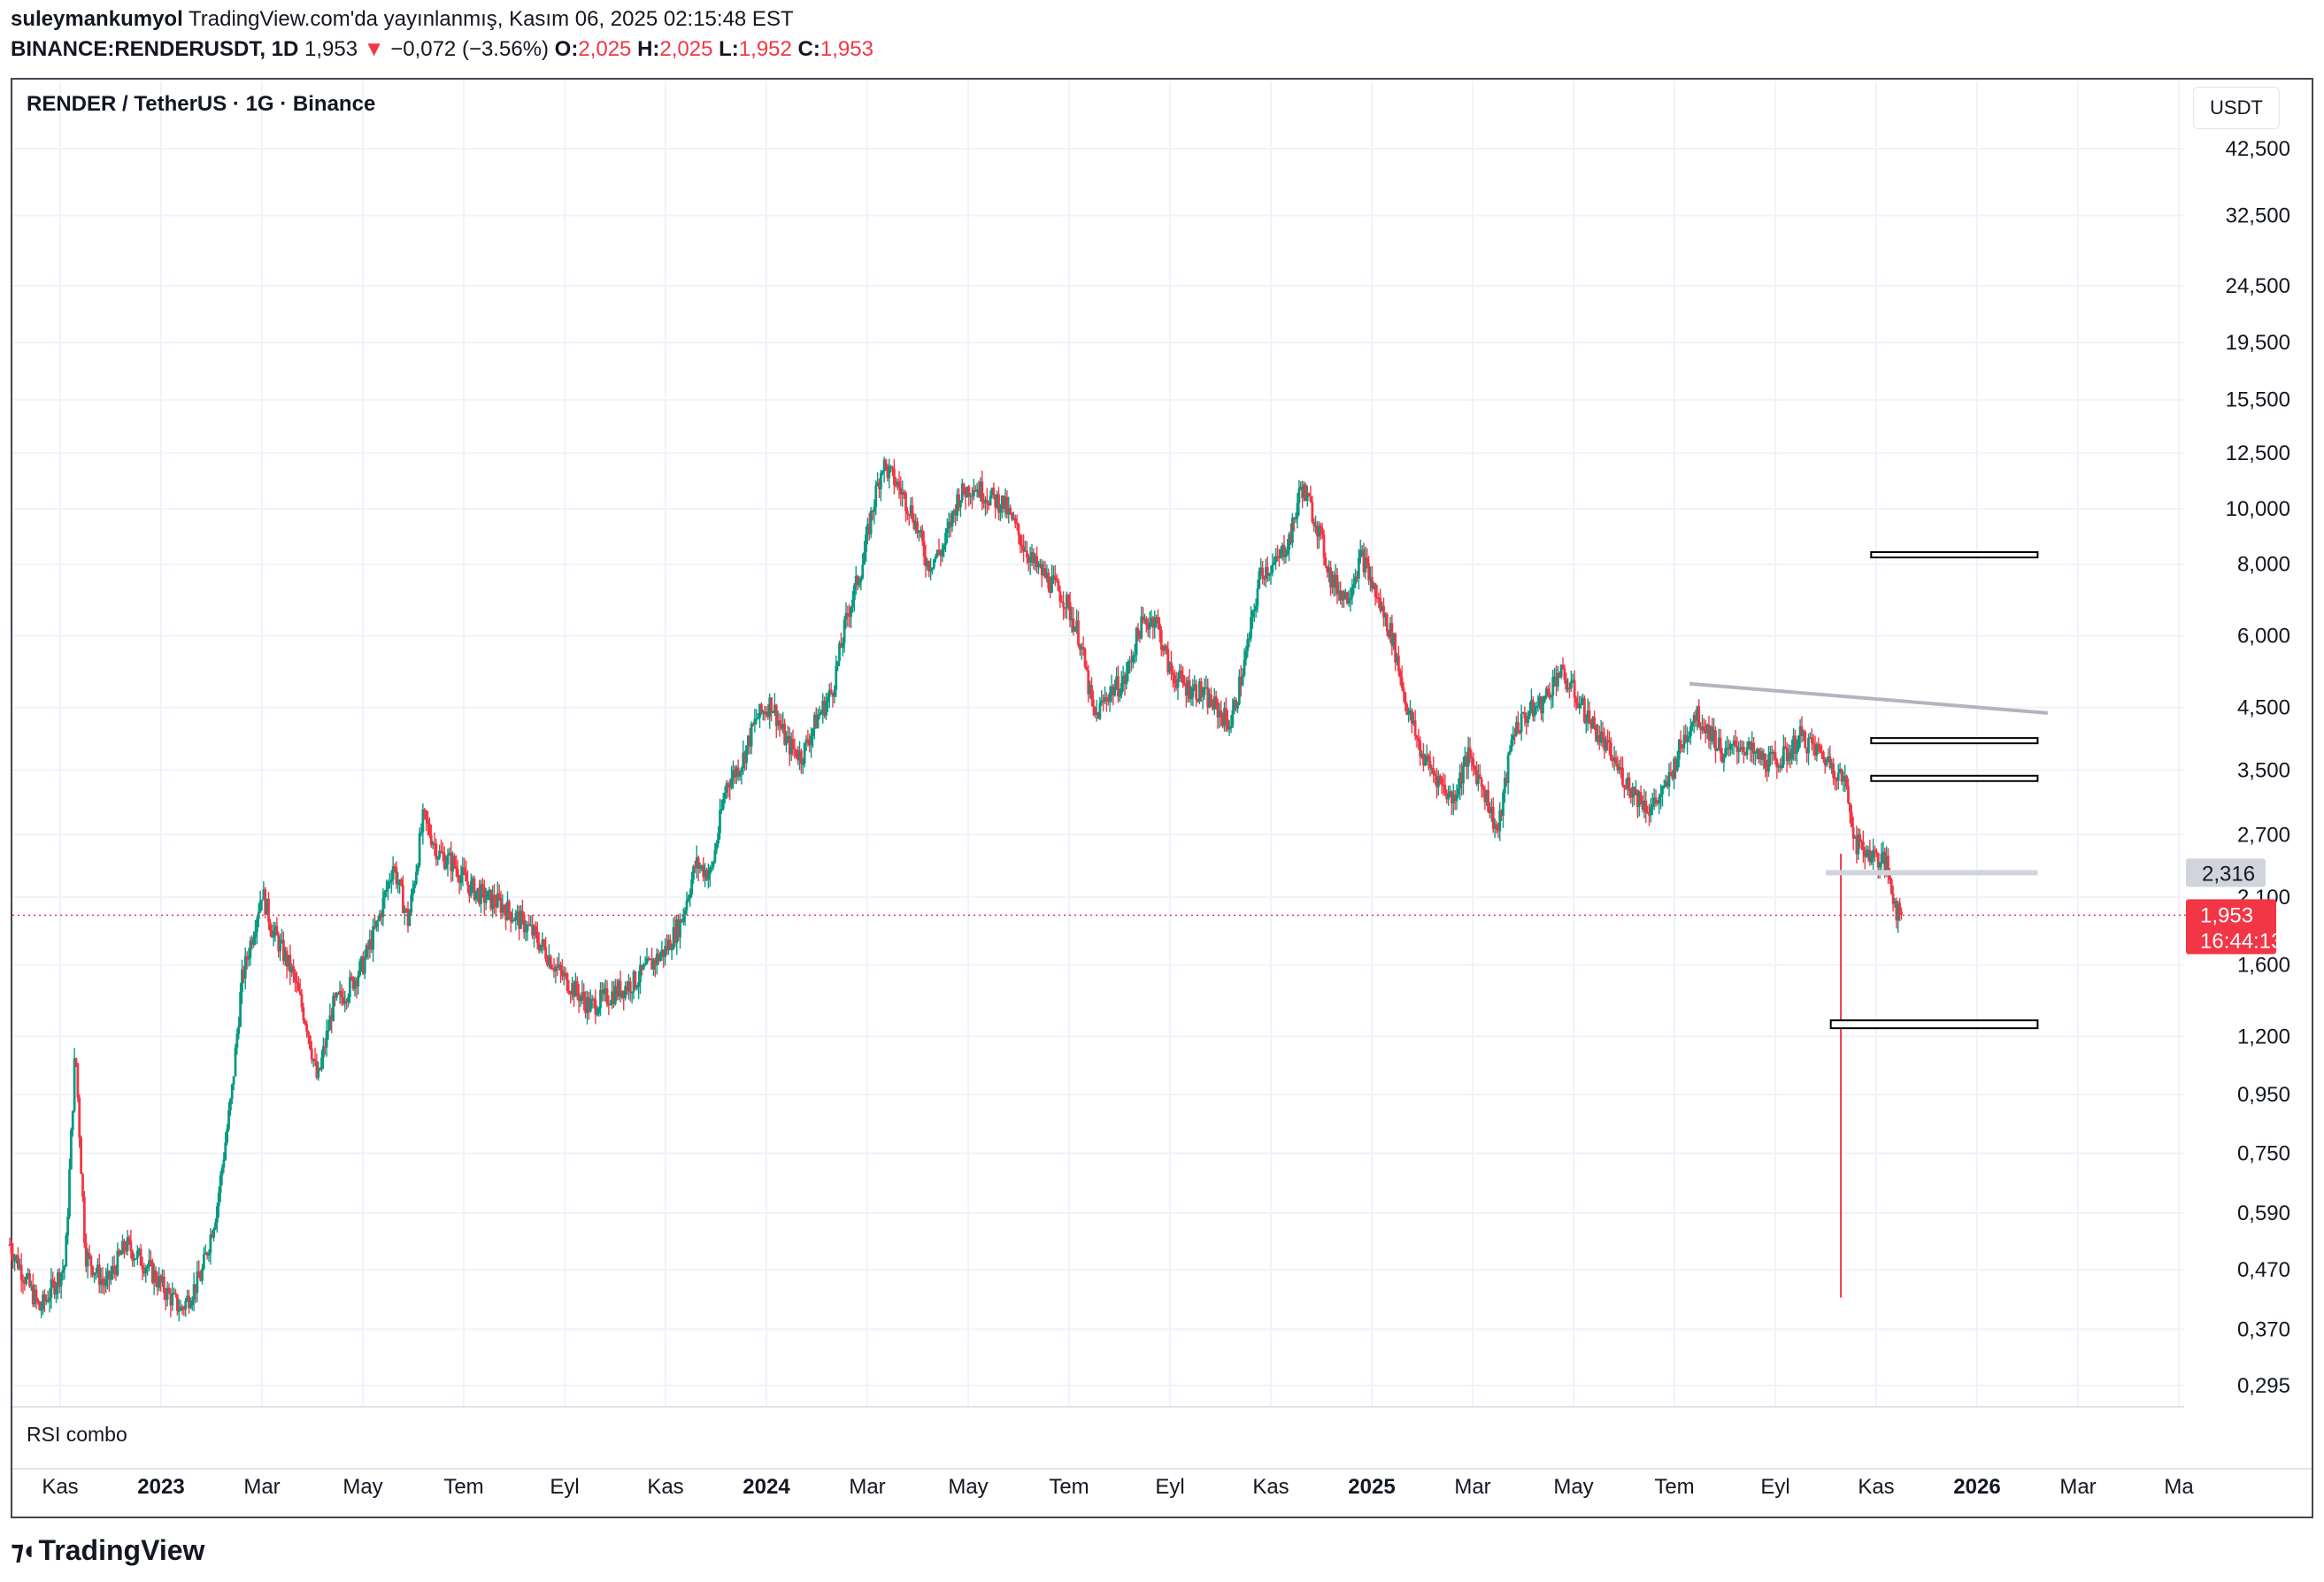 This screenshot has height=1582, width=2324. I want to click on y-tick-label: 0,950, so click(2263, 1095).